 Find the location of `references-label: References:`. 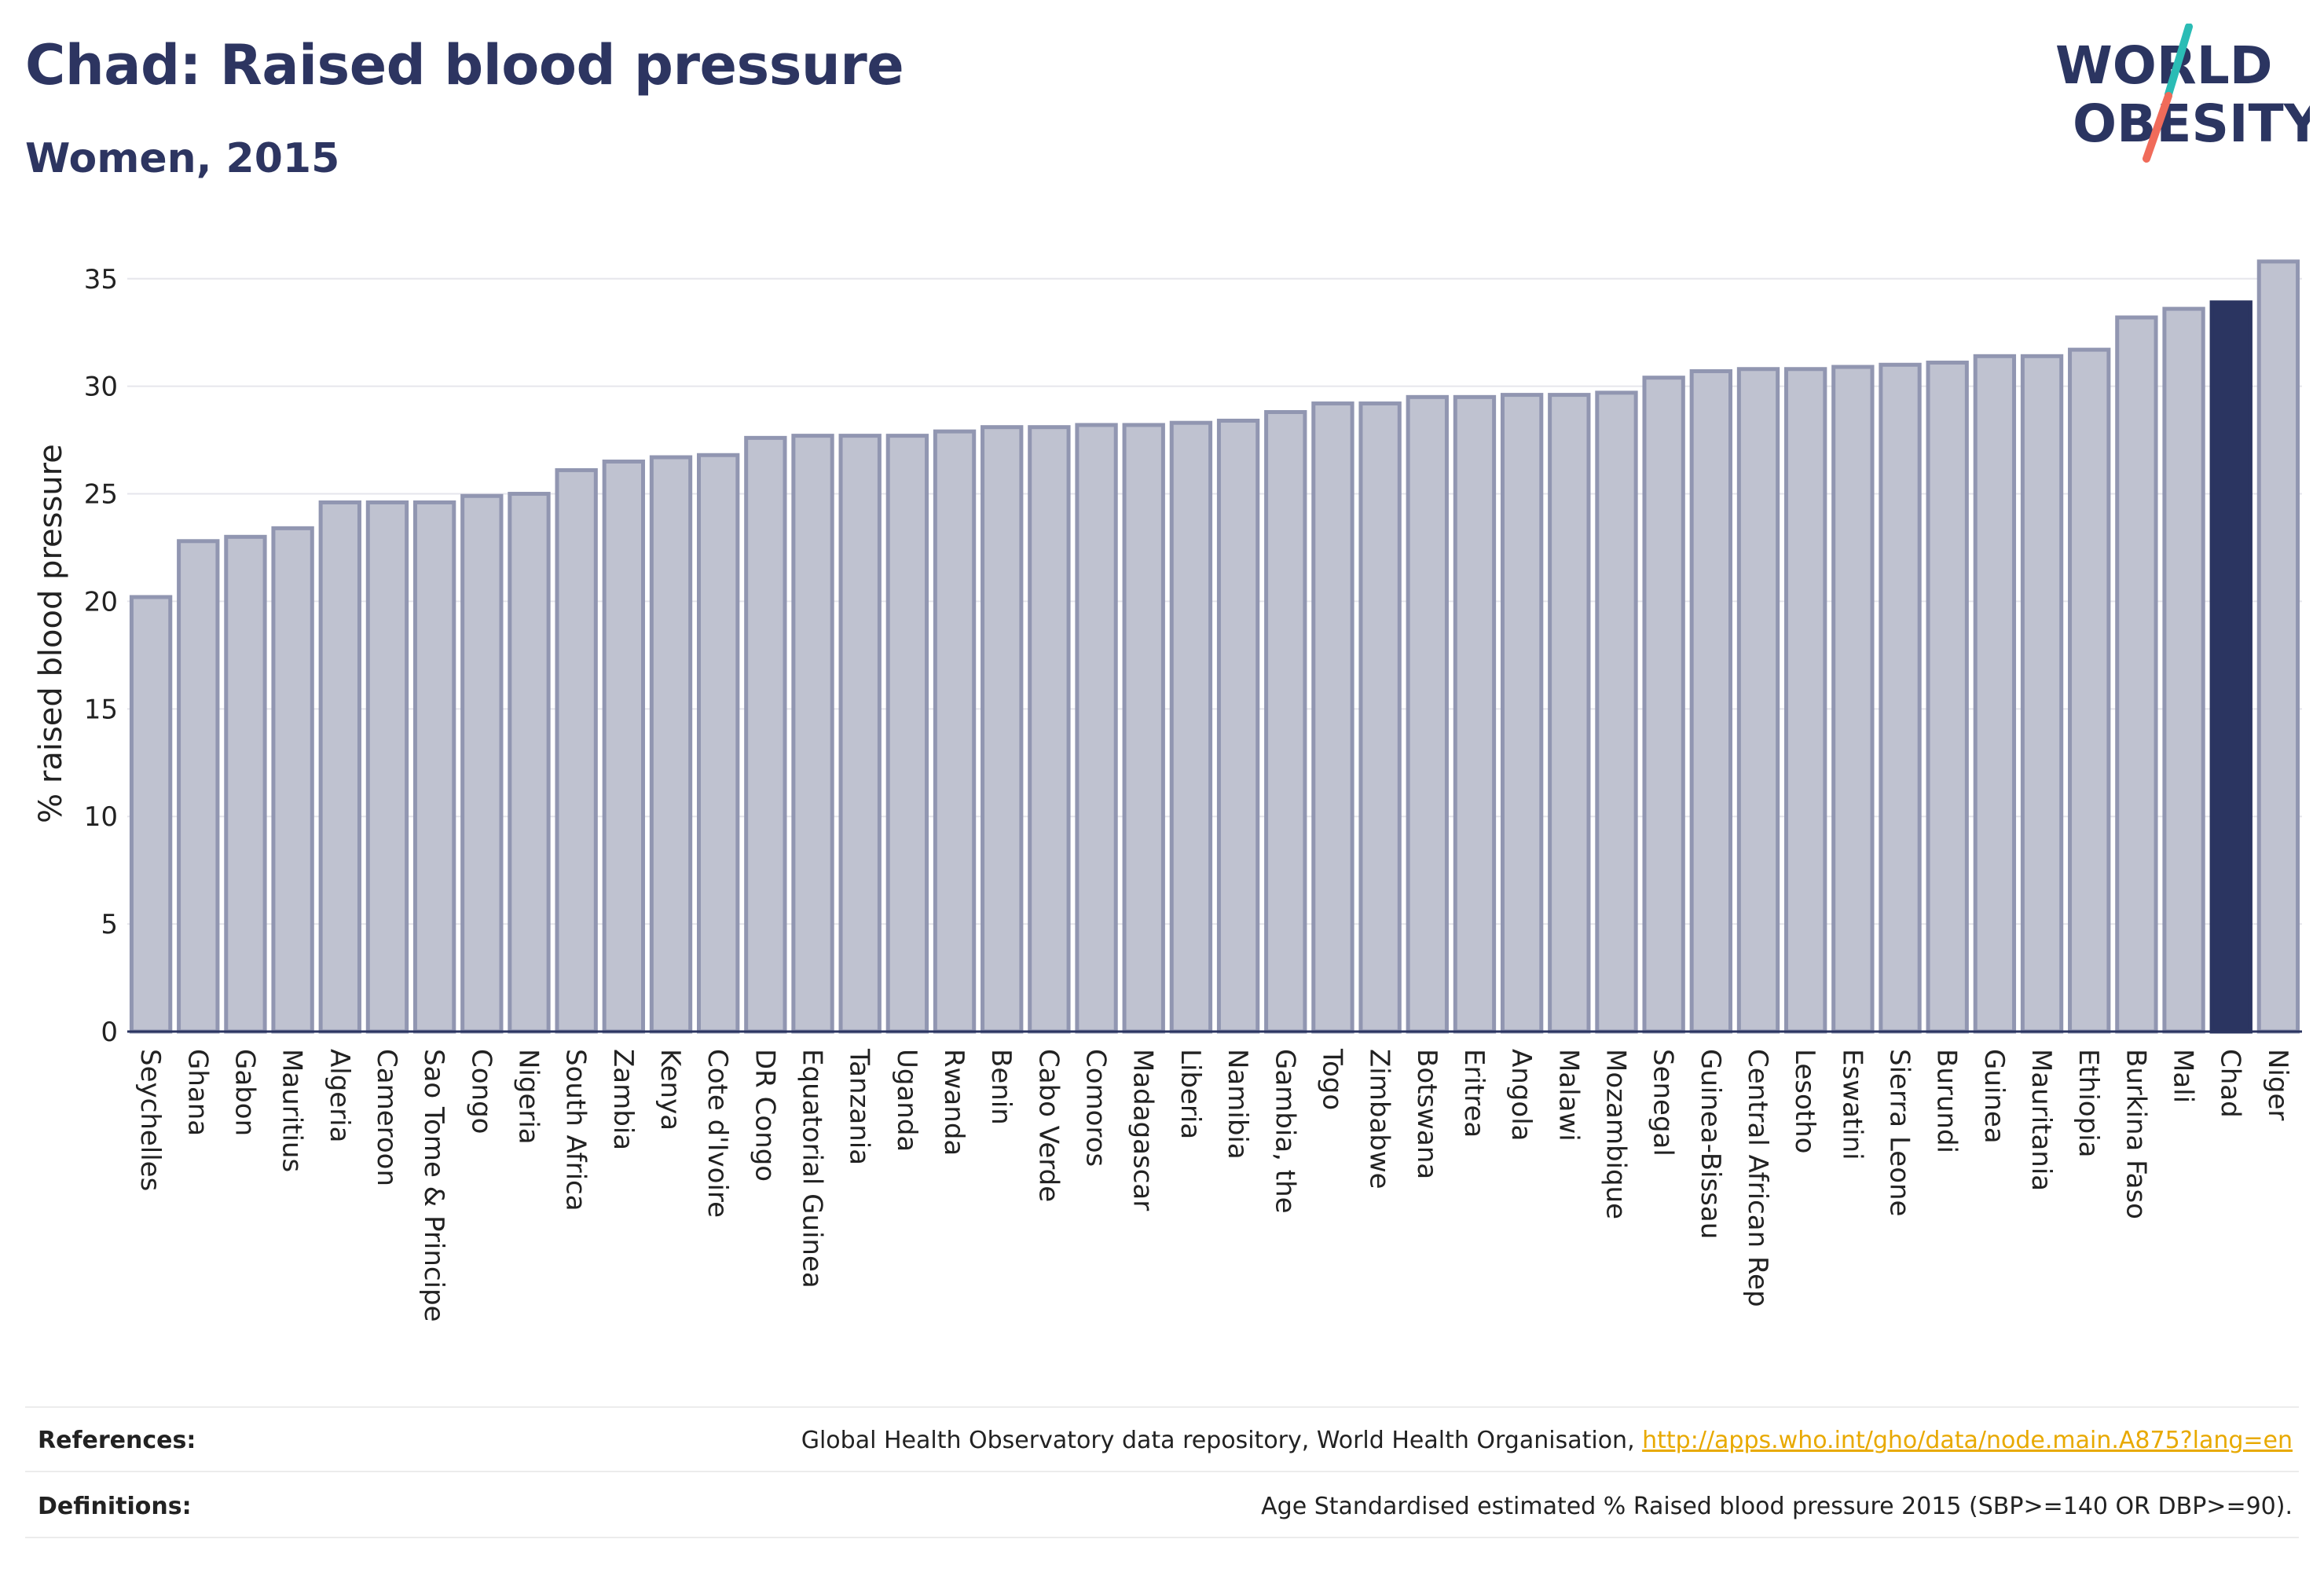

references-label: References: is located at coordinates (117, 1440).